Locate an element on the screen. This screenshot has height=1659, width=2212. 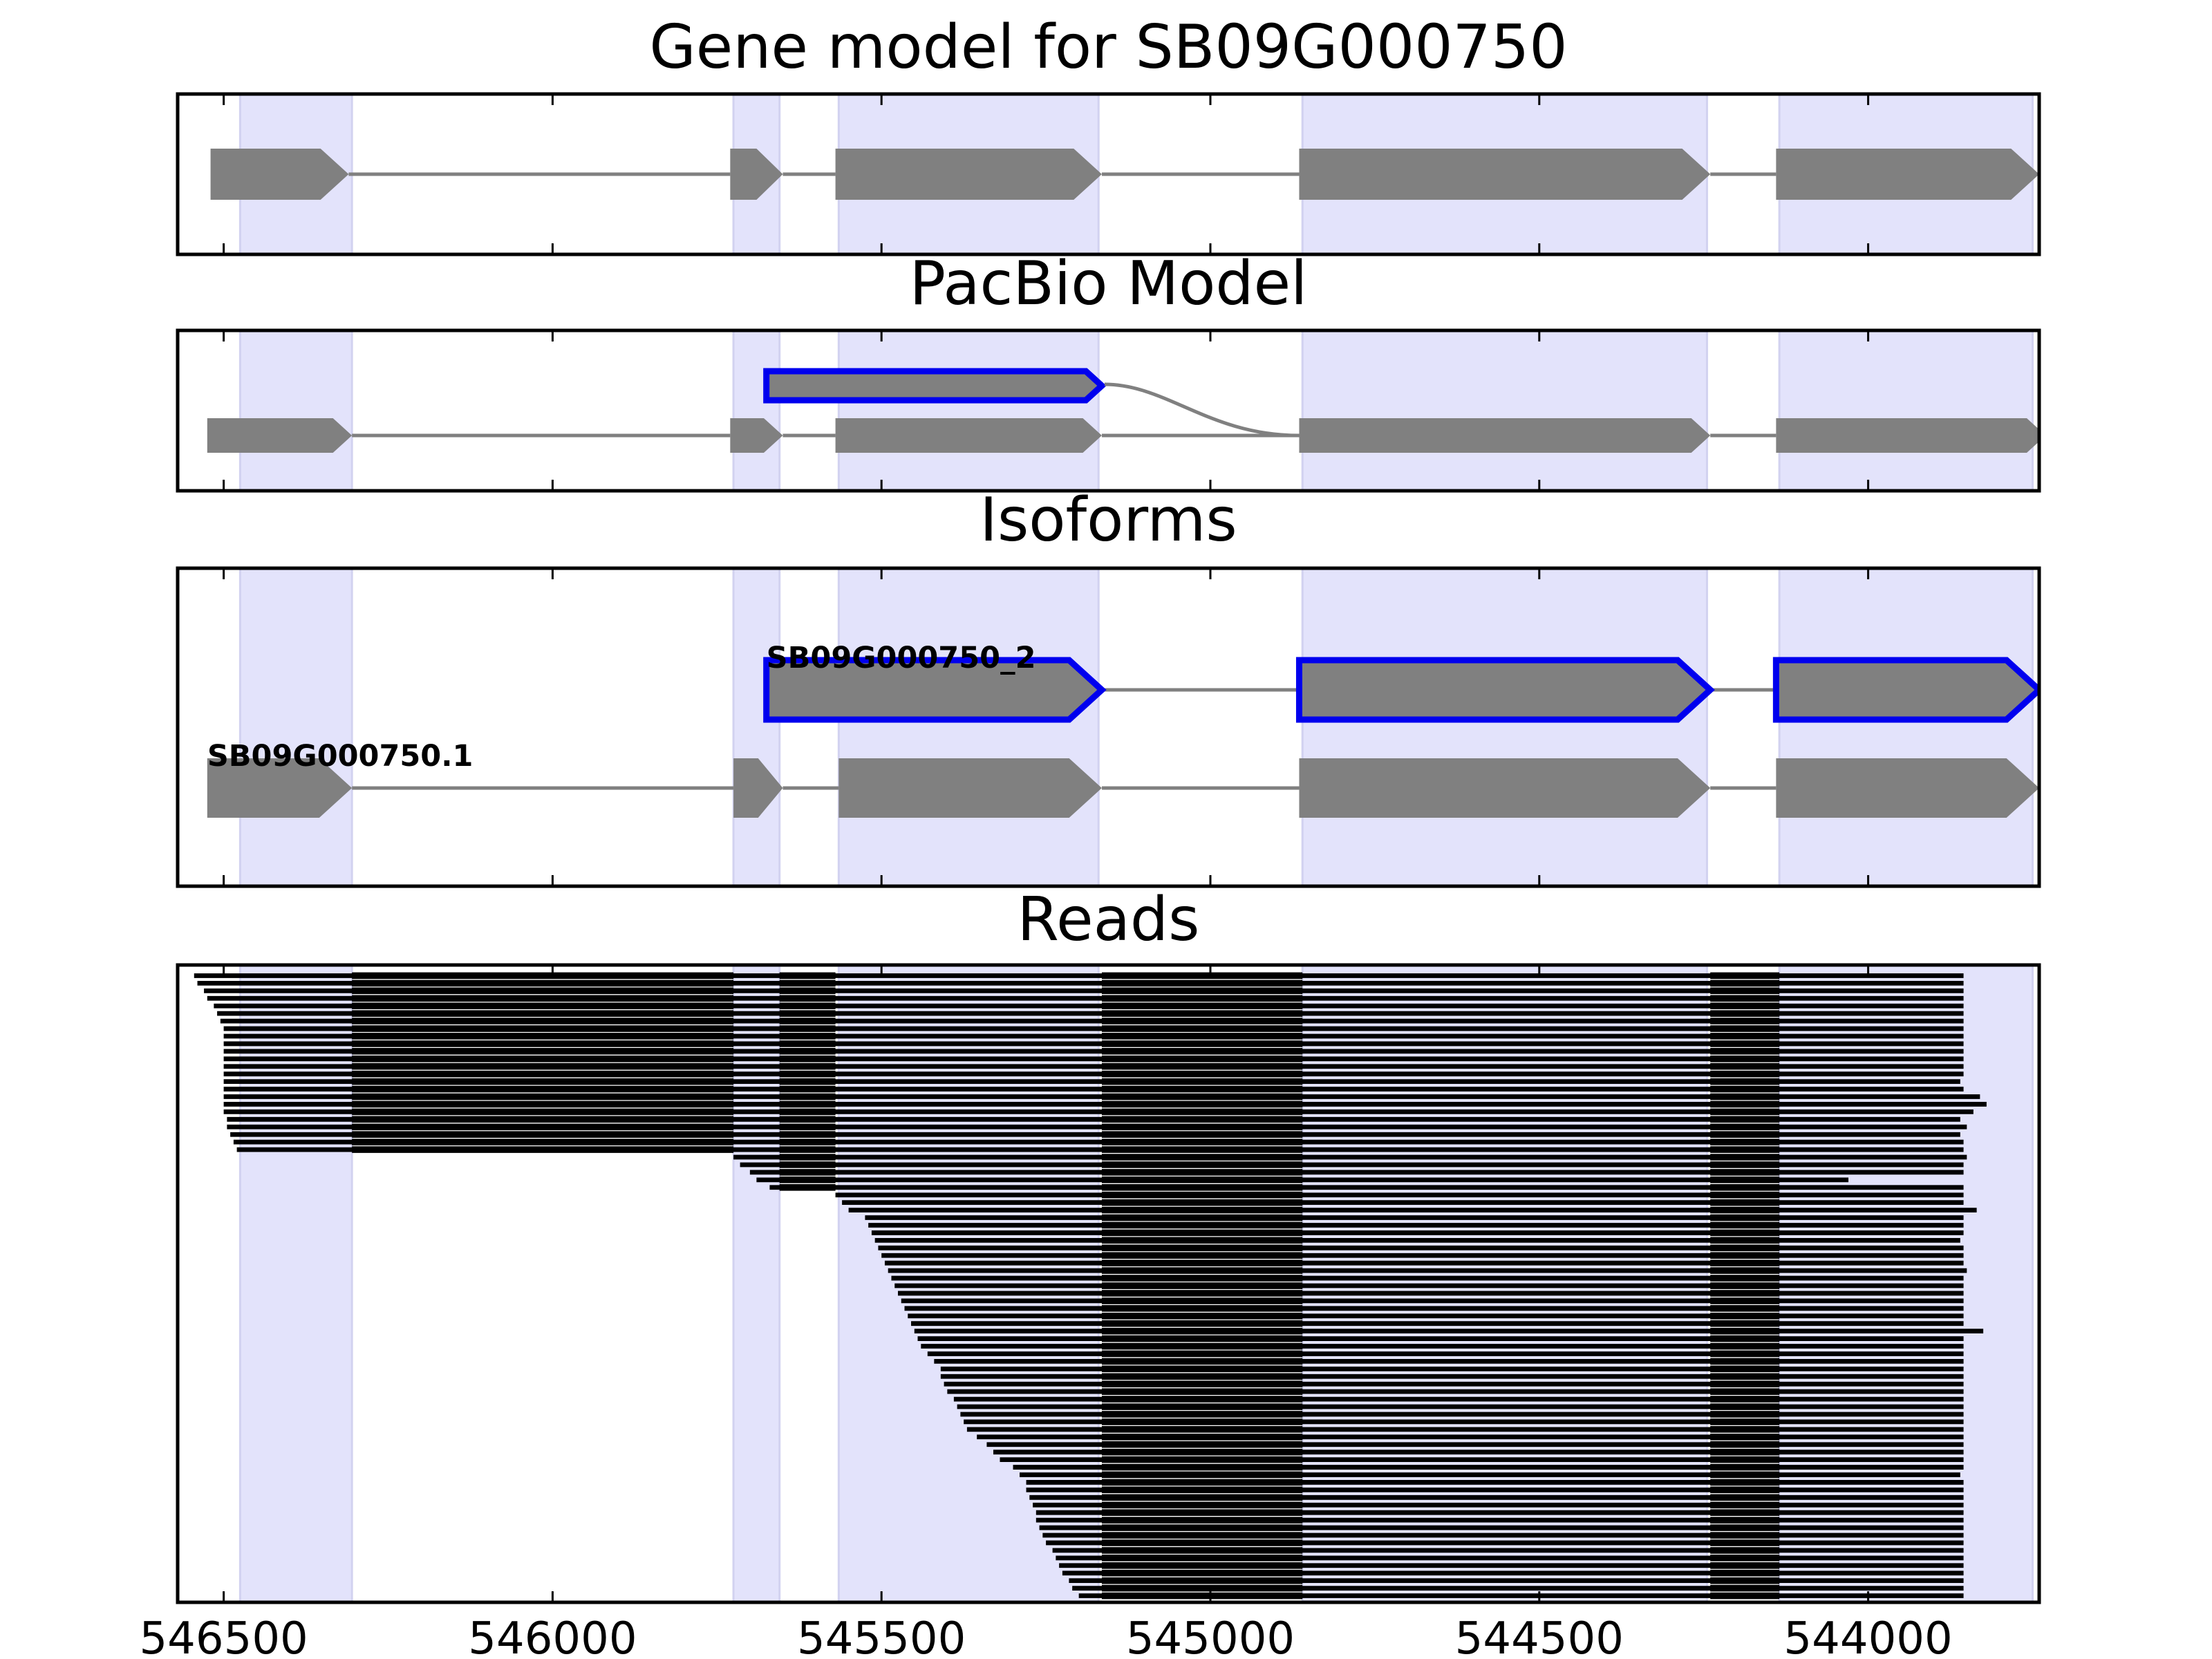
x-axis: 546500 546000 545500 545000 544500 544000 is located at coordinates (1045, 1636).